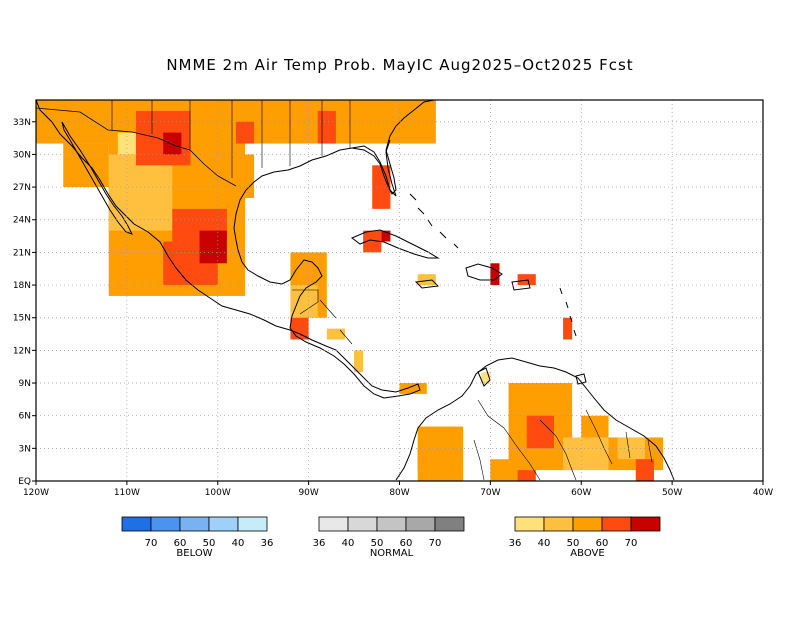  Describe the element at coordinates (22, 253) in the screenshot. I see `lat-tick-label: 21N` at that location.